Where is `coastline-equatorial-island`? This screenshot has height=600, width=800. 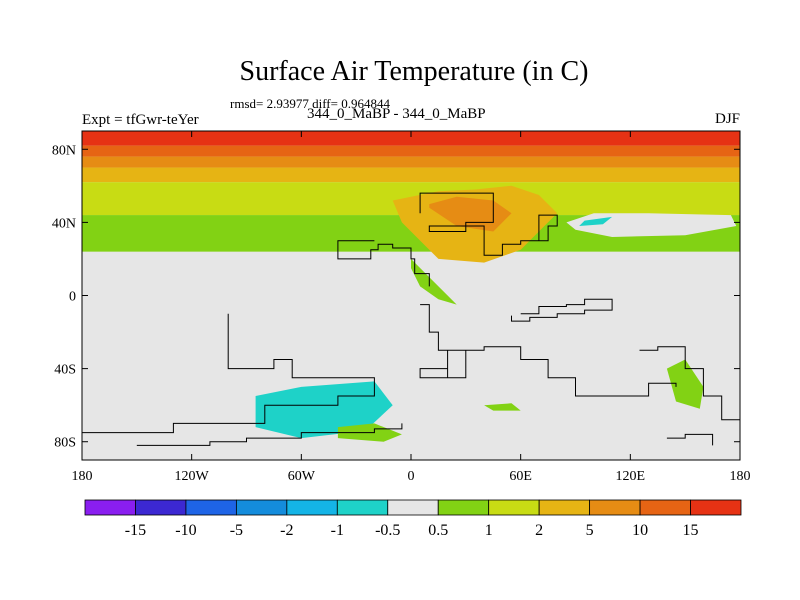 coastline-equatorial-island is located at coordinates (562, 310).